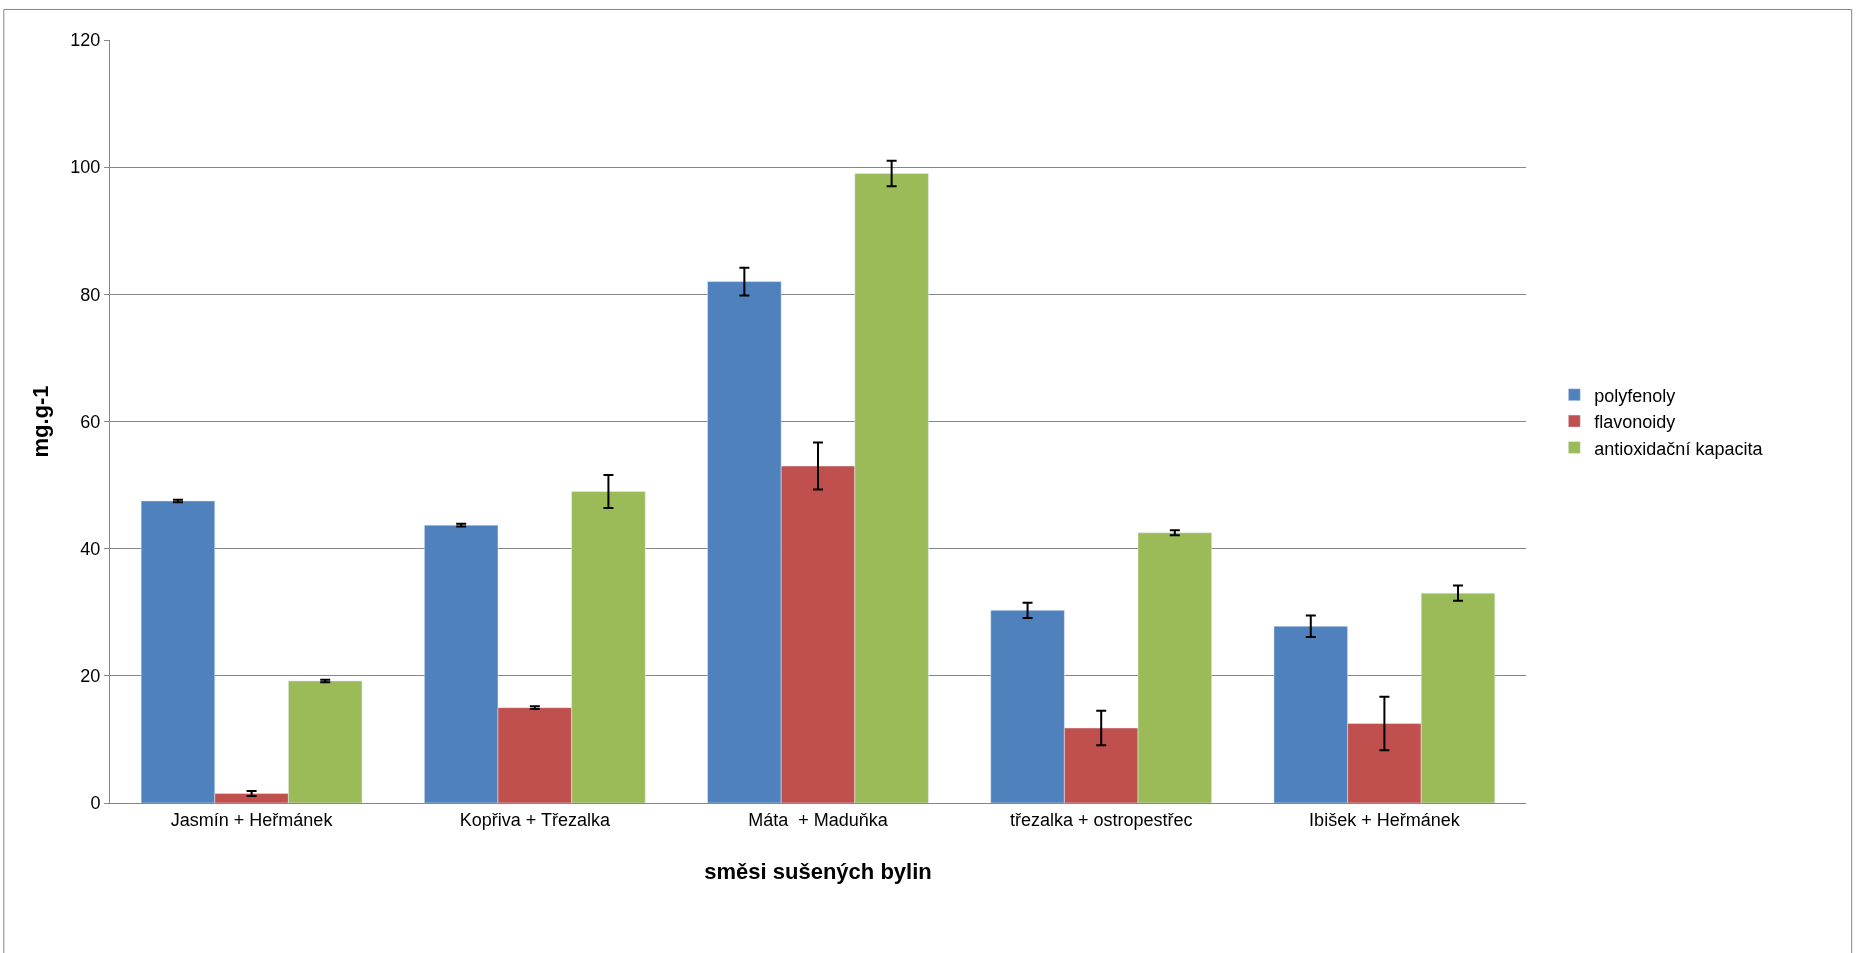  Describe the element at coordinates (90, 294) in the screenshot. I see `y-tick-label: 80` at that location.